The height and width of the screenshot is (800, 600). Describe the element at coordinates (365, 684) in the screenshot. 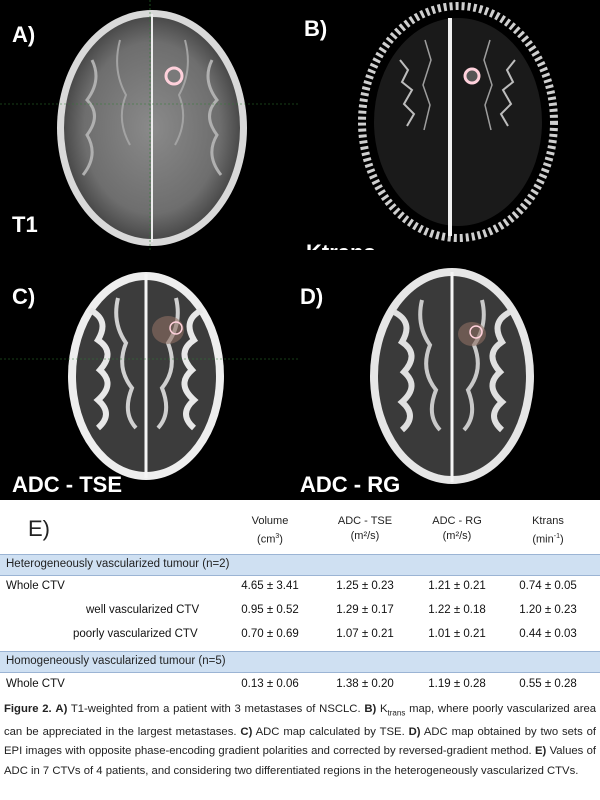

I see `cell-adc-tse: 1.38 ± 0.20` at that location.